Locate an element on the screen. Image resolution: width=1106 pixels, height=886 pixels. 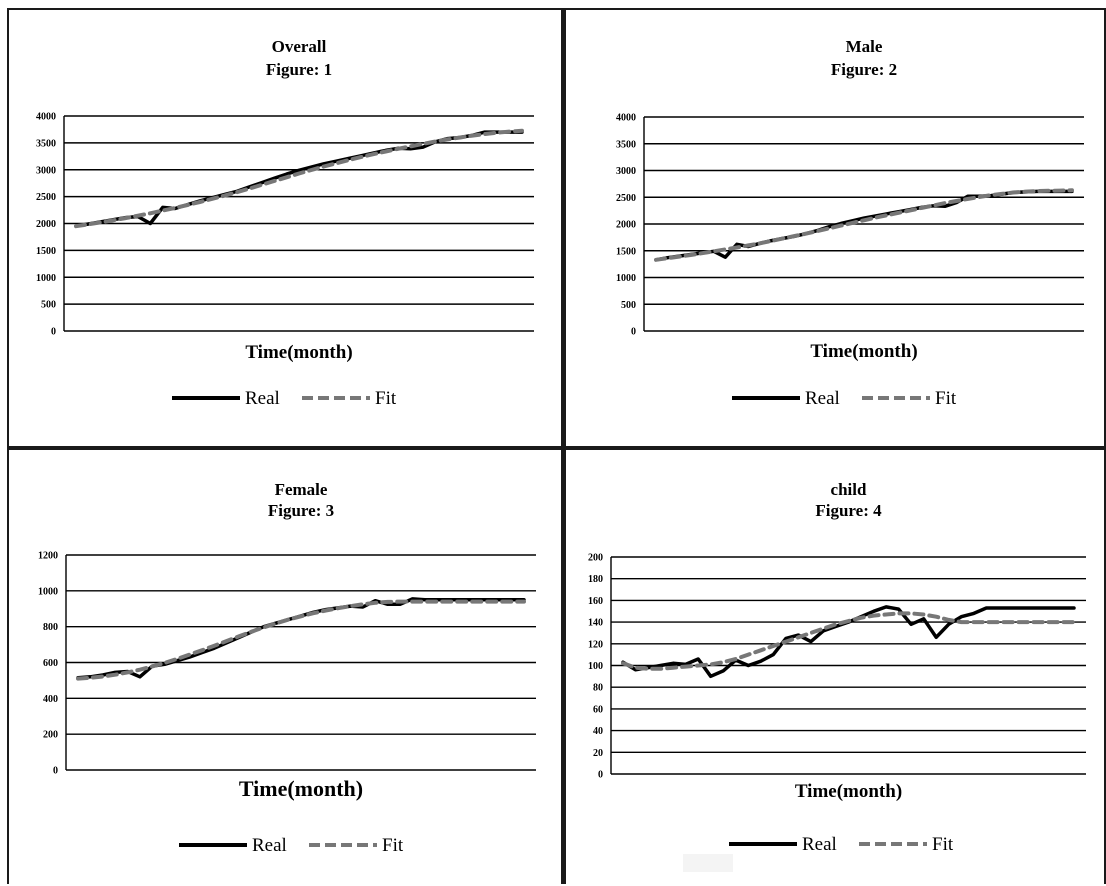
chart-subtitle: Figure: 1 is located at coordinates (299, 69).